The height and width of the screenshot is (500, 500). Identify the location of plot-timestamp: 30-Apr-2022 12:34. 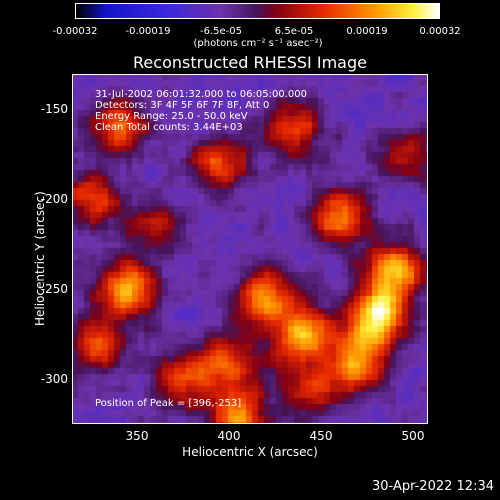
(433, 486).